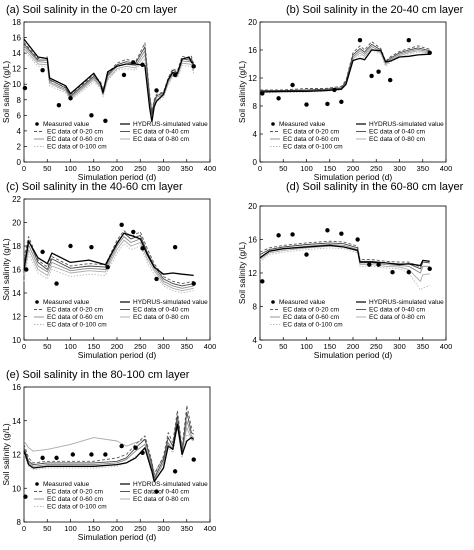 The width and height of the screenshot is (474, 550). What do you see at coordinates (98, 375) in the screenshot?
I see `panel-title: (e) Soil salinity in the 80-100 cm layer` at bounding box center [98, 375].